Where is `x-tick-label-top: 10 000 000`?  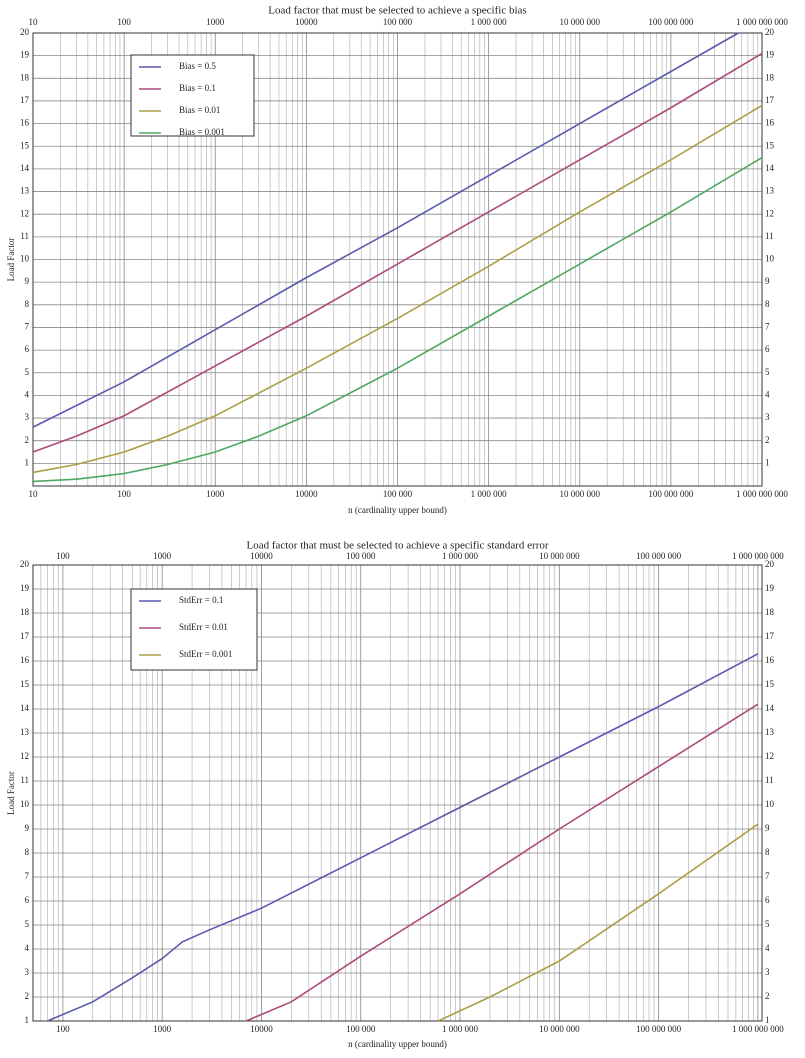 x-tick-label-top: 10 000 000 is located at coordinates (580, 22).